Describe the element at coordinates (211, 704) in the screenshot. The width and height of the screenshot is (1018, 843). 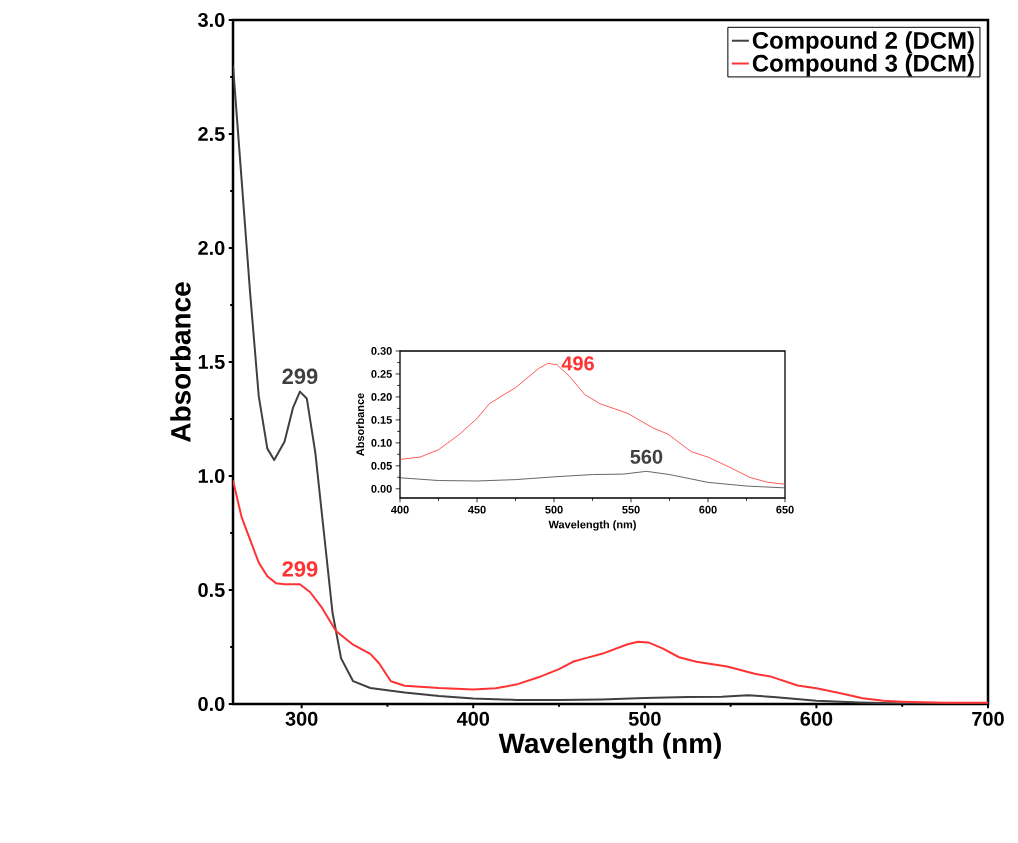
I see `y-tick-label: 0.0` at that location.